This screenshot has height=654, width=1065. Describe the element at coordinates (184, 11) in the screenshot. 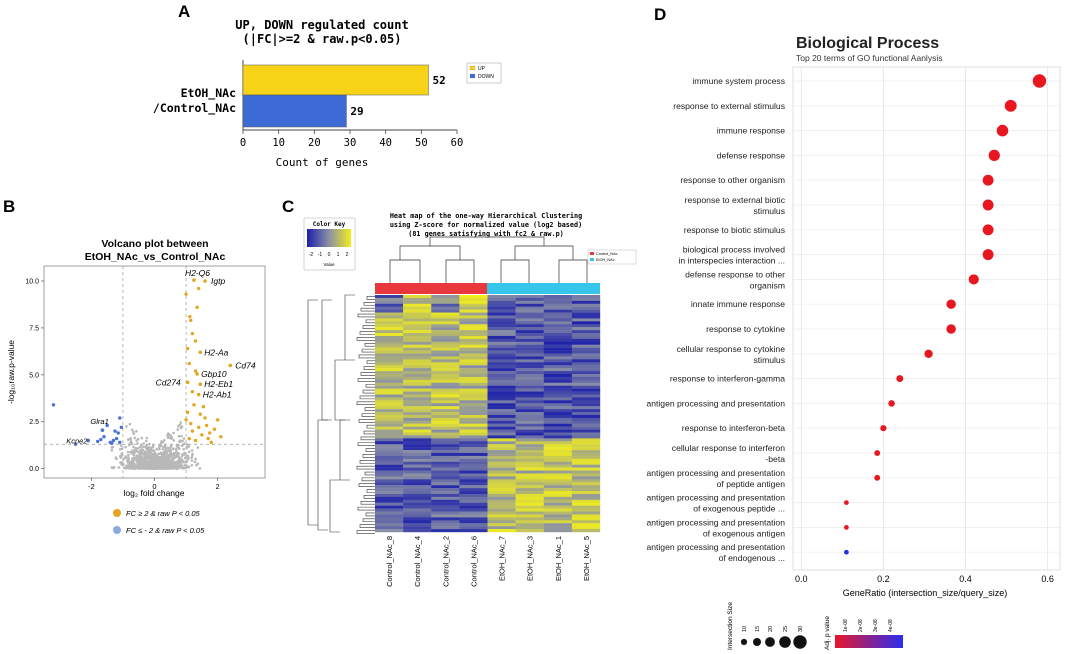

I see `panel-label-a: A` at that location.